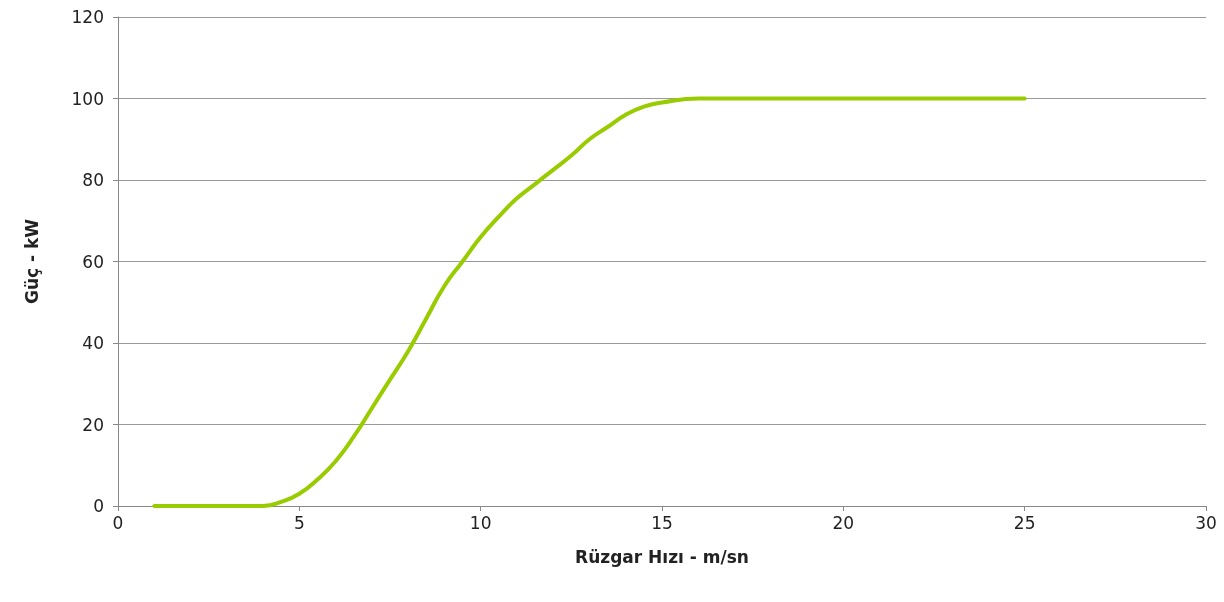  What do you see at coordinates (299, 522) in the screenshot?
I see `x-tick-label: 5` at bounding box center [299, 522].